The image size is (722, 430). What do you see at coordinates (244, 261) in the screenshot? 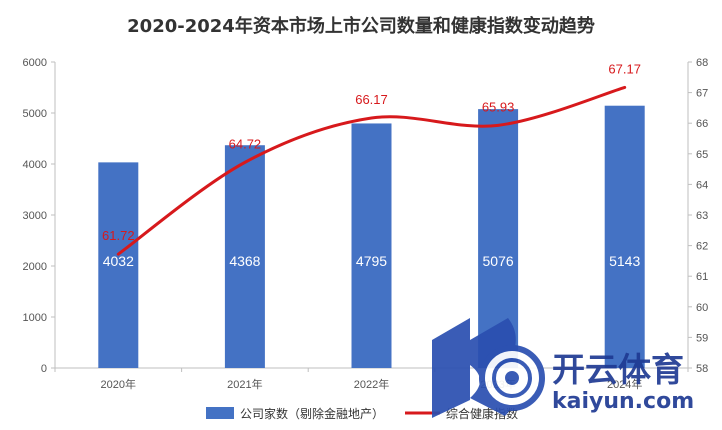
I see `bar-label-1: 4368` at bounding box center [244, 261].